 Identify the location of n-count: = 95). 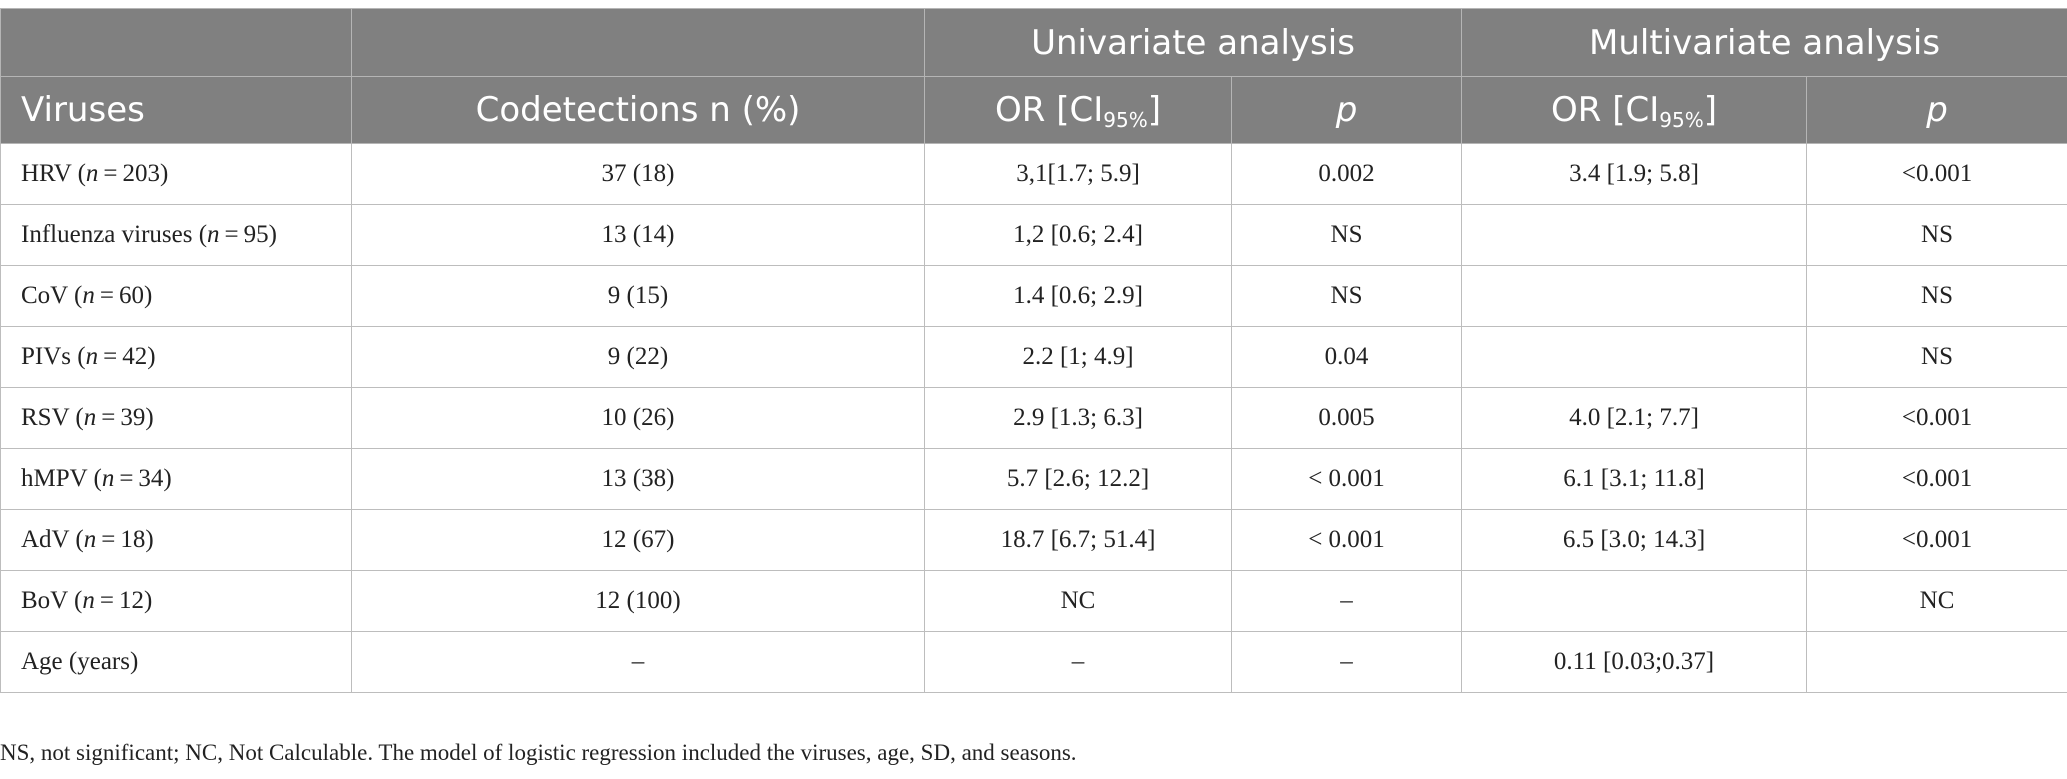
(248, 234).